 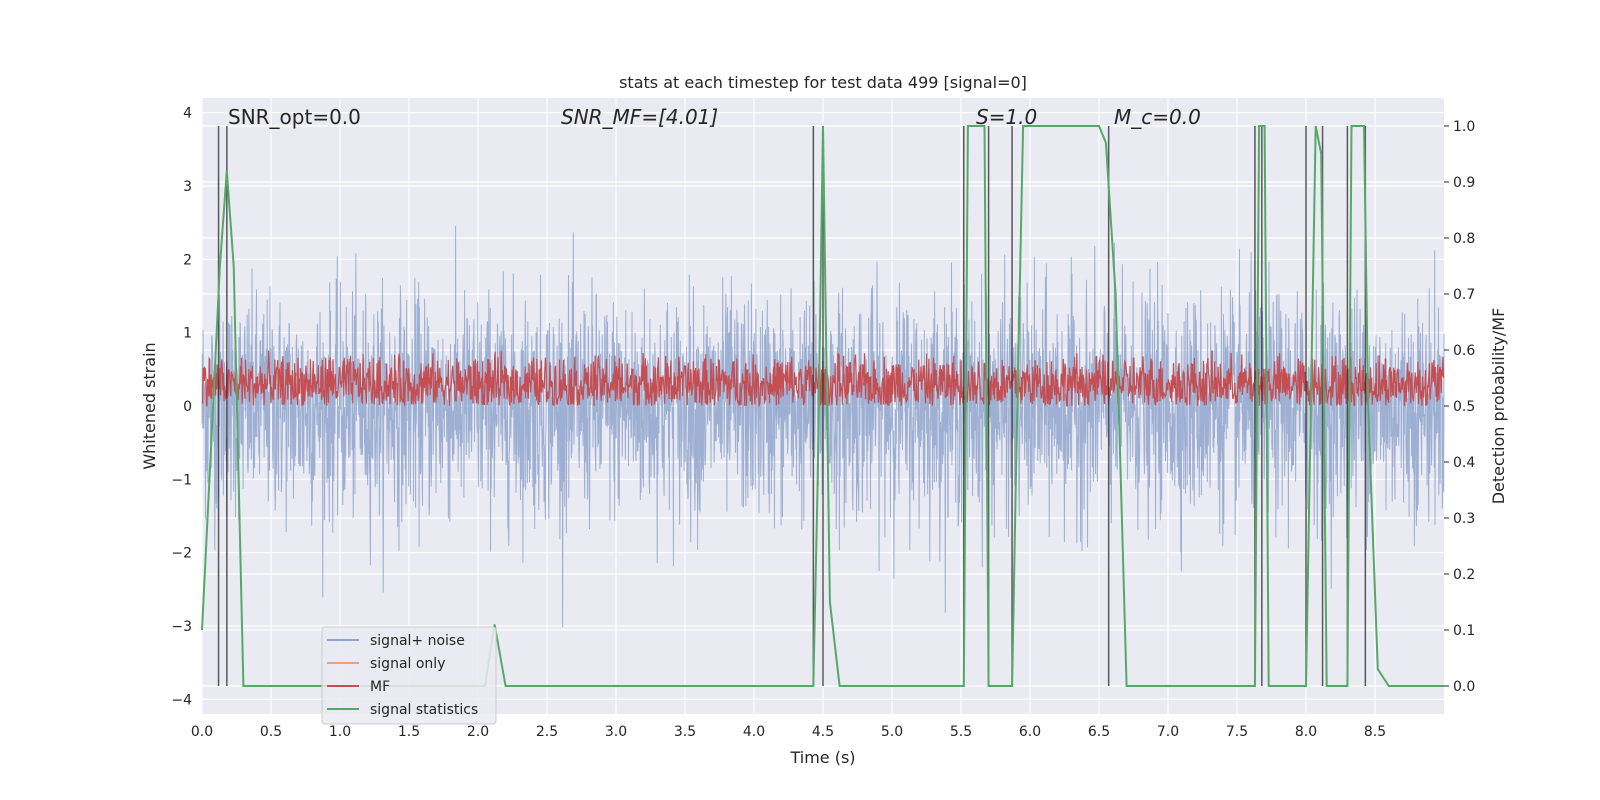 What do you see at coordinates (181, 480) in the screenshot?
I see `y-tick-label: −1` at bounding box center [181, 480].